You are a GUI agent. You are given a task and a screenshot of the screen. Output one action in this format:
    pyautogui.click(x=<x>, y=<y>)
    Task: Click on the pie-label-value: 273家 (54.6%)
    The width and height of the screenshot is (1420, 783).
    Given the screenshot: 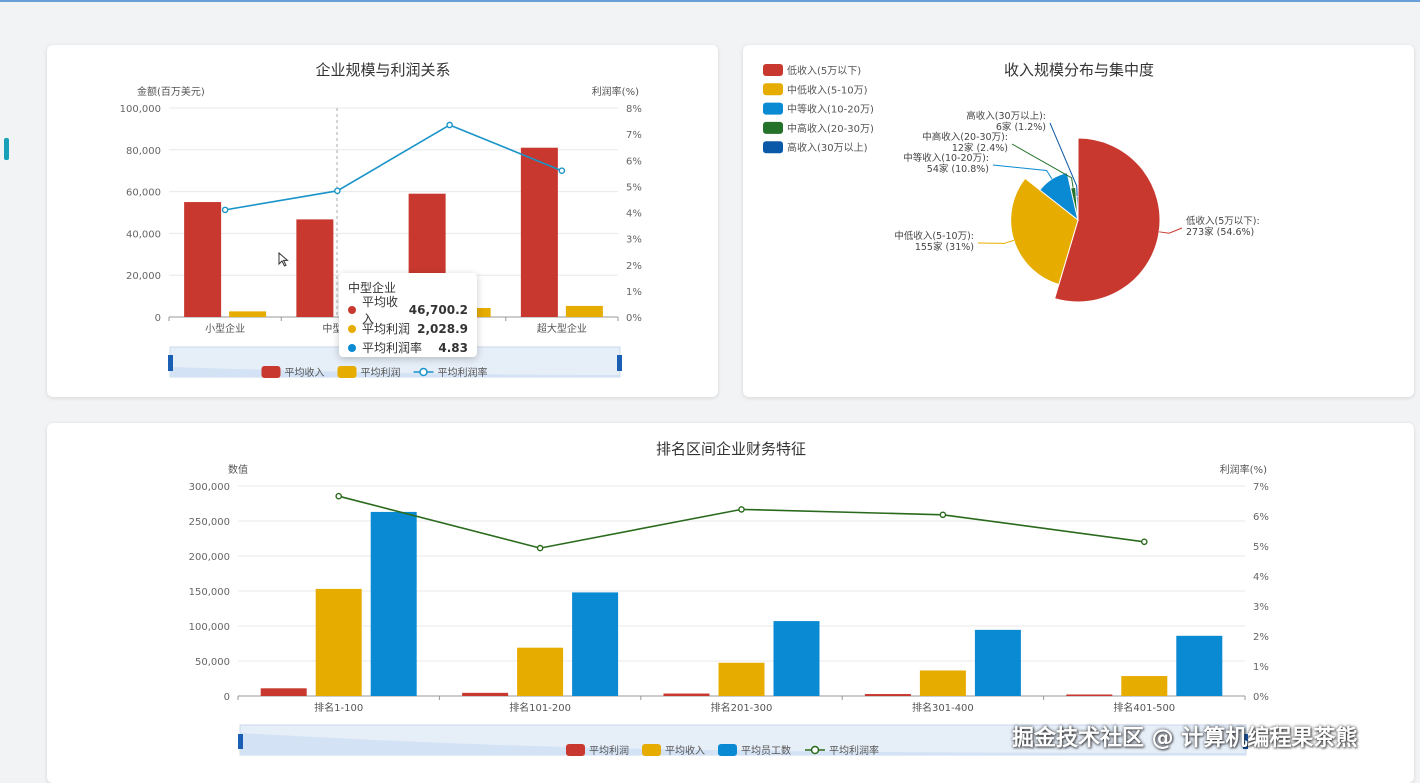 What is the action you would take?
    pyautogui.click(x=1220, y=232)
    